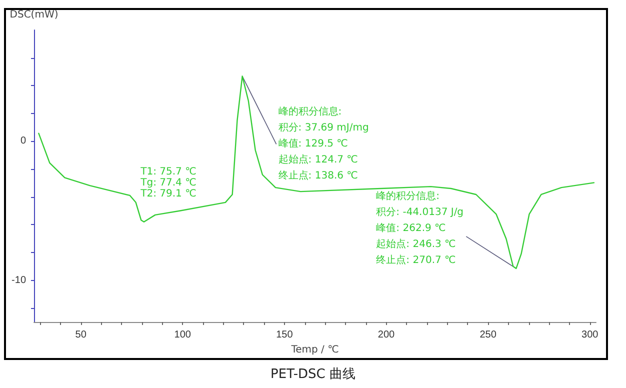 Image resolution: width=626 pixels, height=388 pixels. I want to click on text: PET-DSC 曲线, so click(313, 374).